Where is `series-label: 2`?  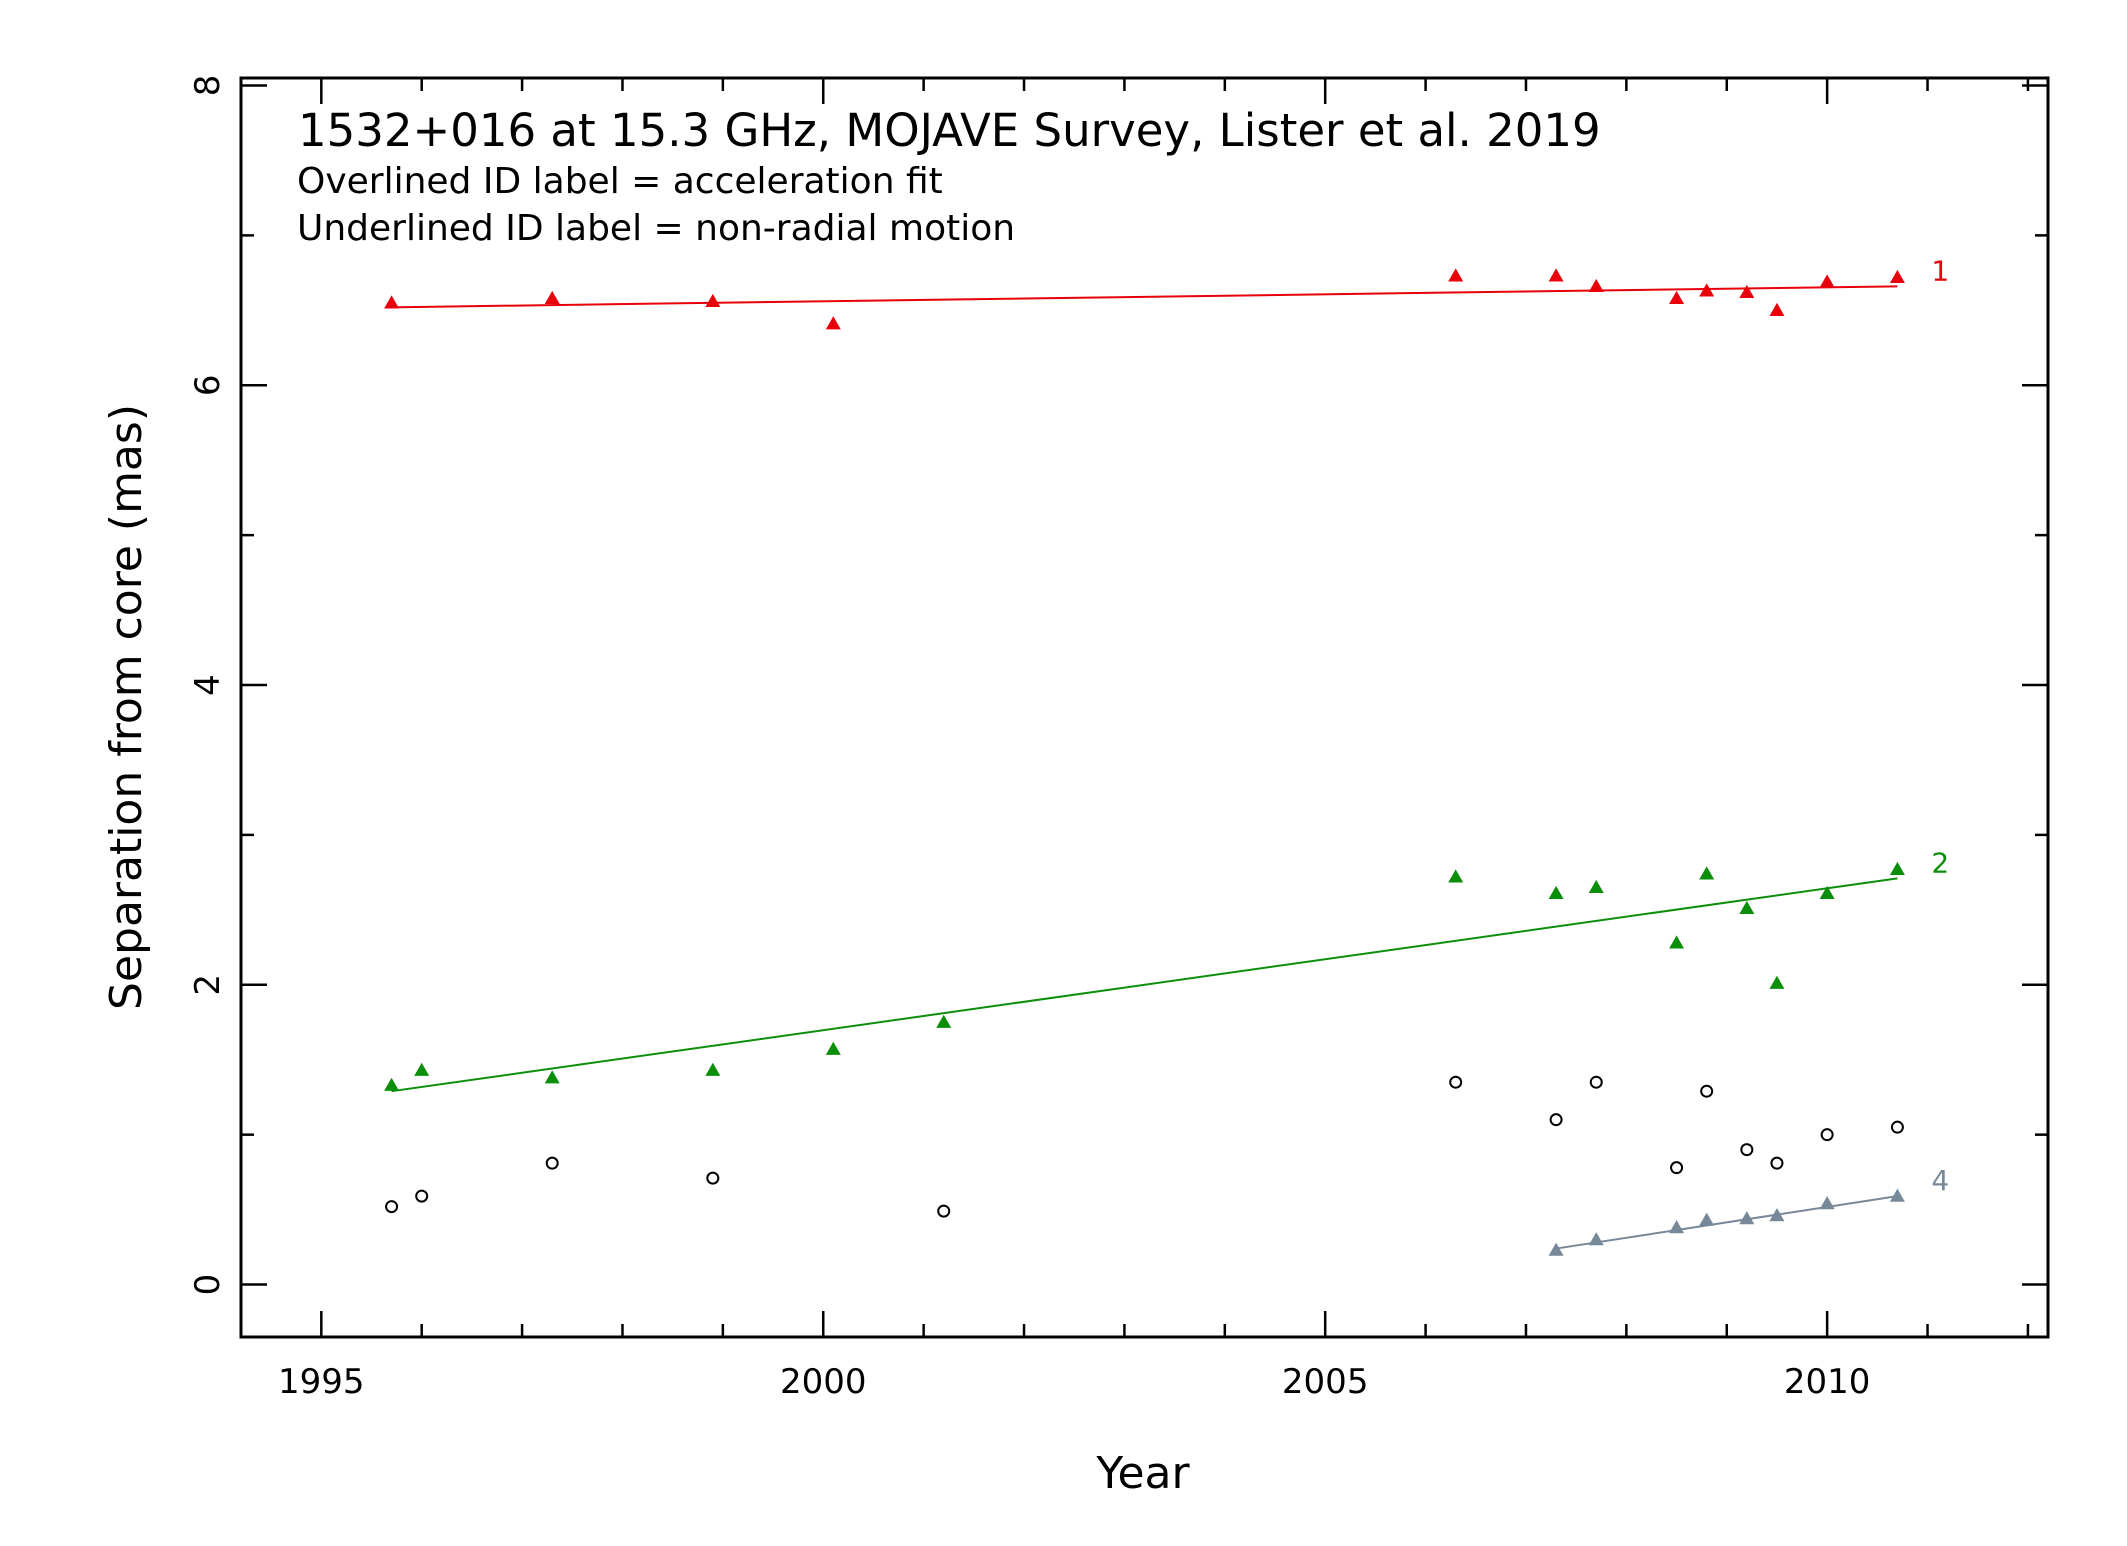
series-label: 2 is located at coordinates (1940, 862).